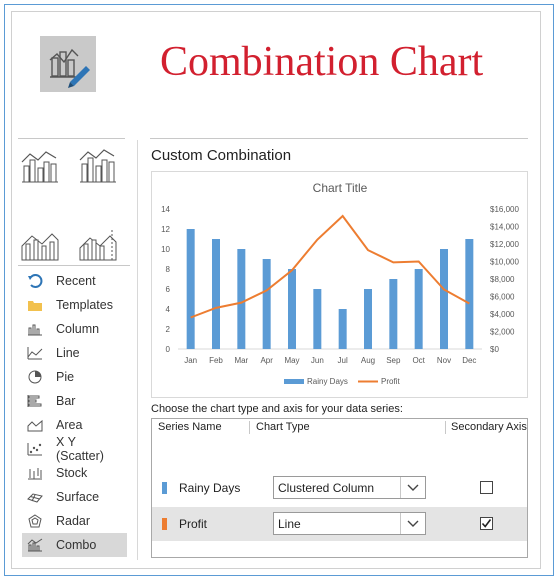  What do you see at coordinates (35, 377) in the screenshot?
I see `pie-chart-icon` at bounding box center [35, 377].